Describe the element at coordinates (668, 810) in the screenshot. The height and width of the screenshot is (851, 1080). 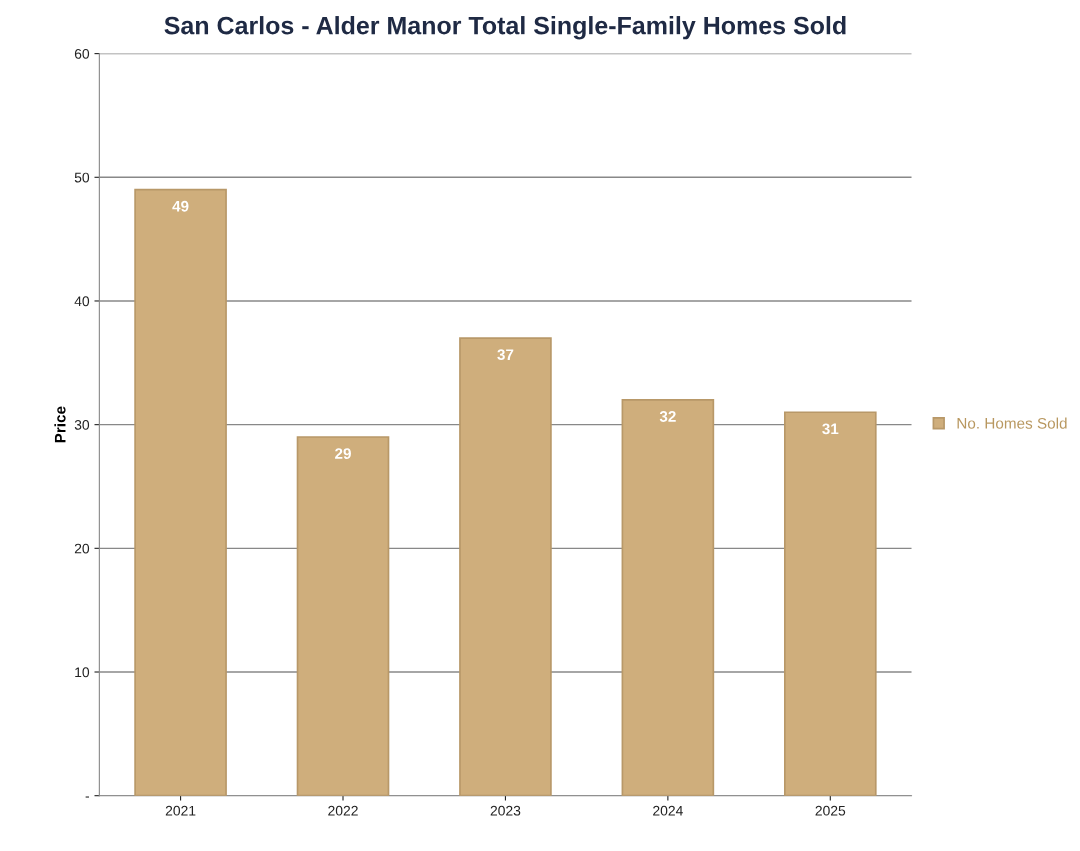
I see `x-tick-label: 2024` at that location.